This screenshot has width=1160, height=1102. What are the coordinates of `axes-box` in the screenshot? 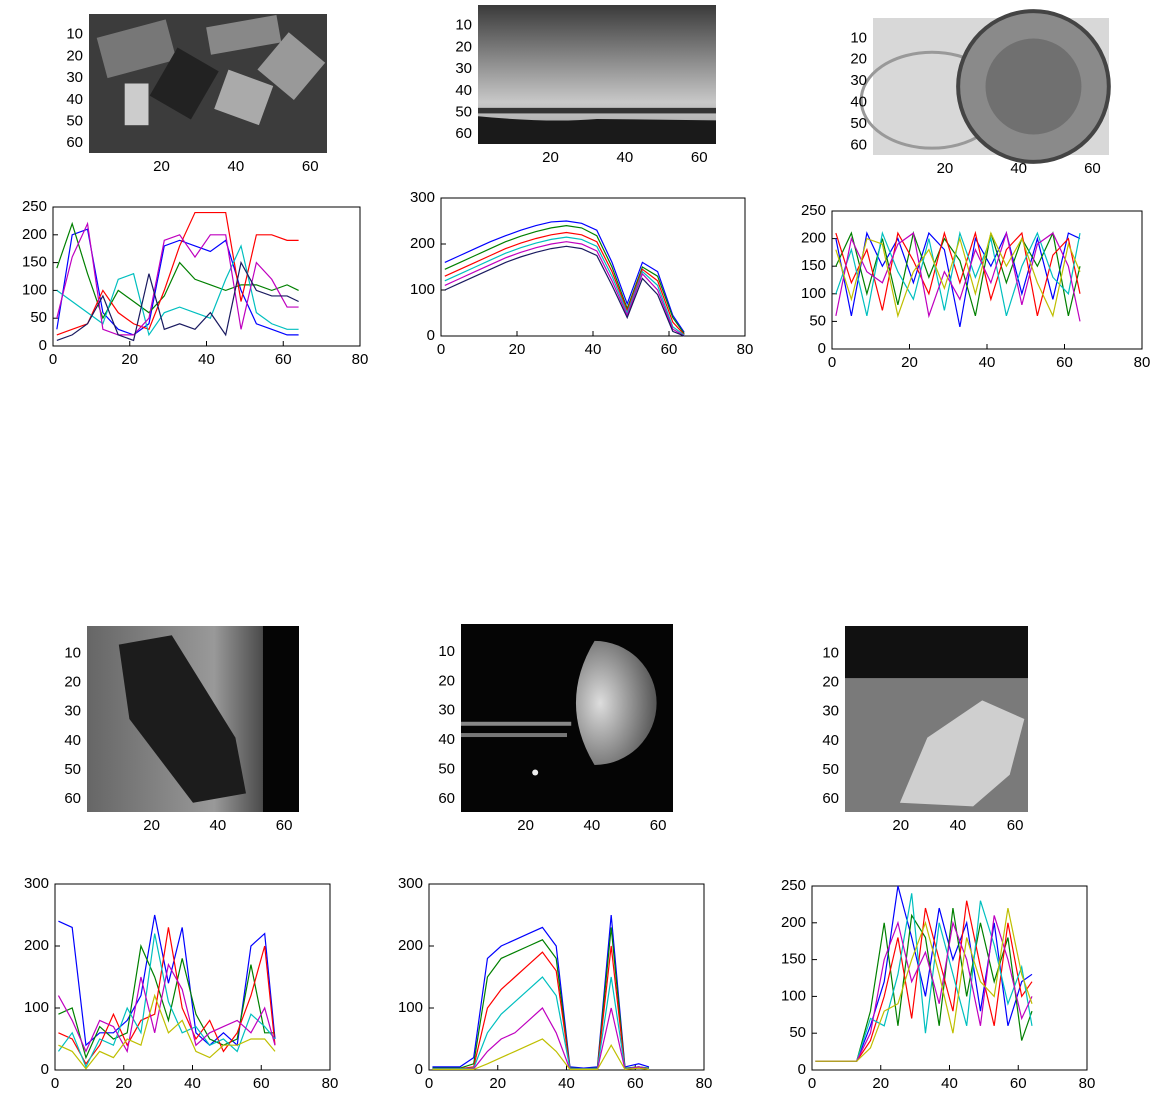 It's located at (593, 267).